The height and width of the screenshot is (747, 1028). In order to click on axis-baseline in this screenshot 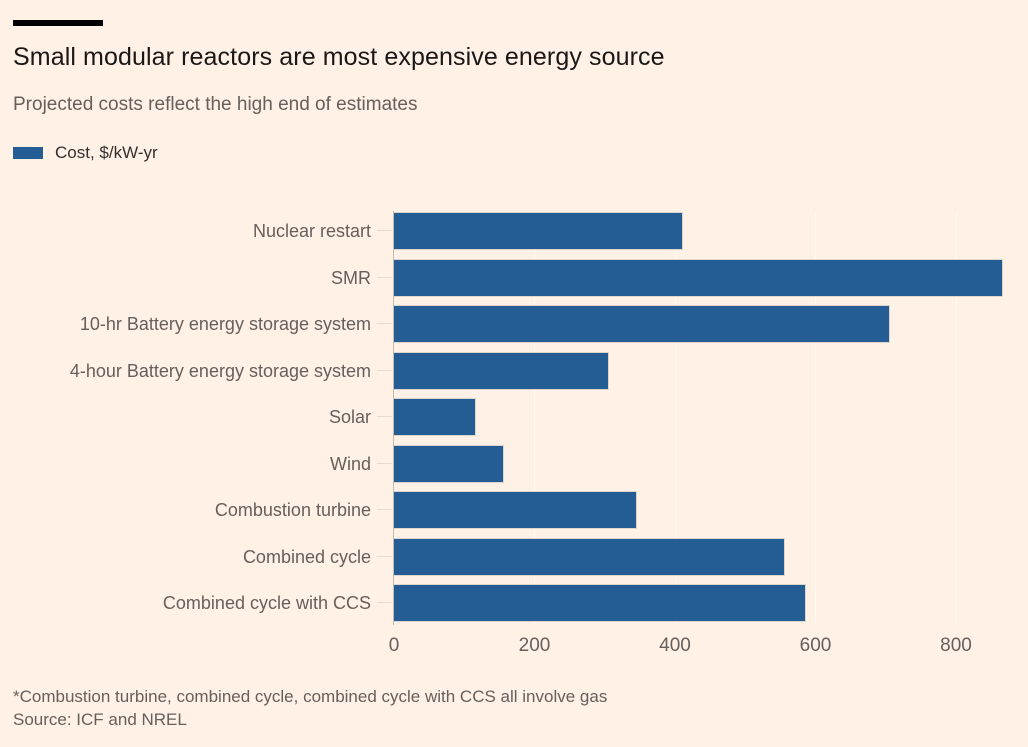, I will do `click(393, 418)`.